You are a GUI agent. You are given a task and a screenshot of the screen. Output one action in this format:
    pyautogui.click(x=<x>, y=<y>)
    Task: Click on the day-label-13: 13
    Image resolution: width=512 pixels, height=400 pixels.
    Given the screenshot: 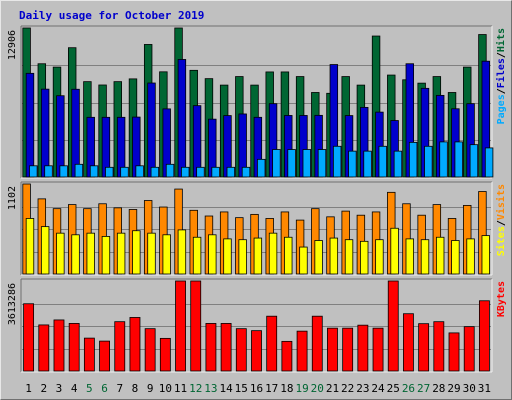 What is the action you would take?
    pyautogui.click(x=210, y=388)
    